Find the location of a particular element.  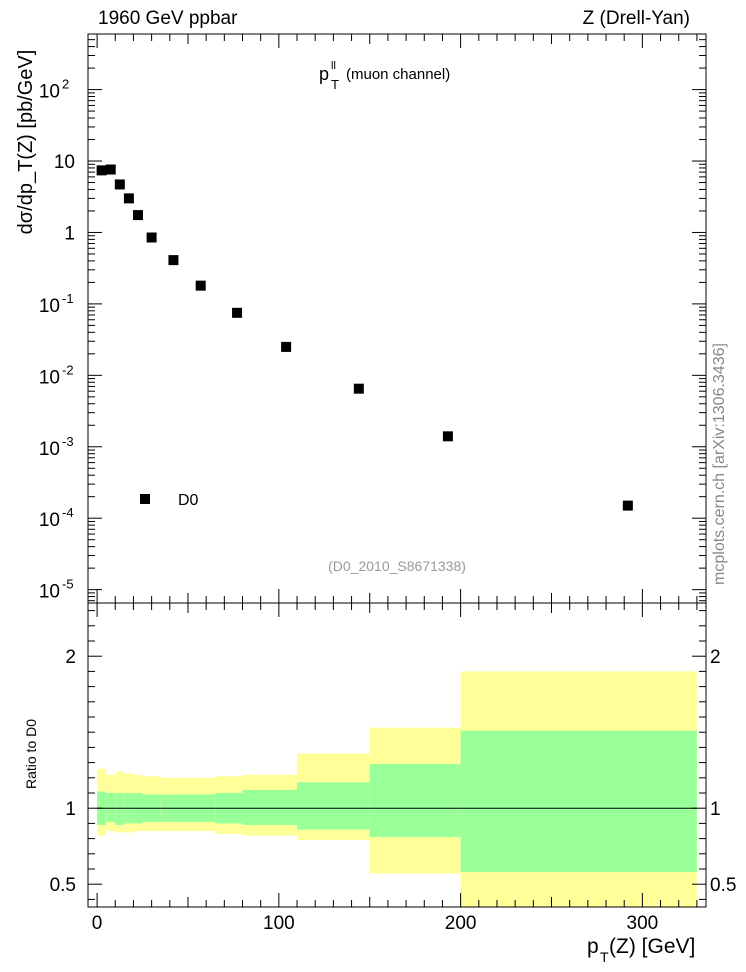

y-tick-base: 1 is located at coordinates (69, 233).